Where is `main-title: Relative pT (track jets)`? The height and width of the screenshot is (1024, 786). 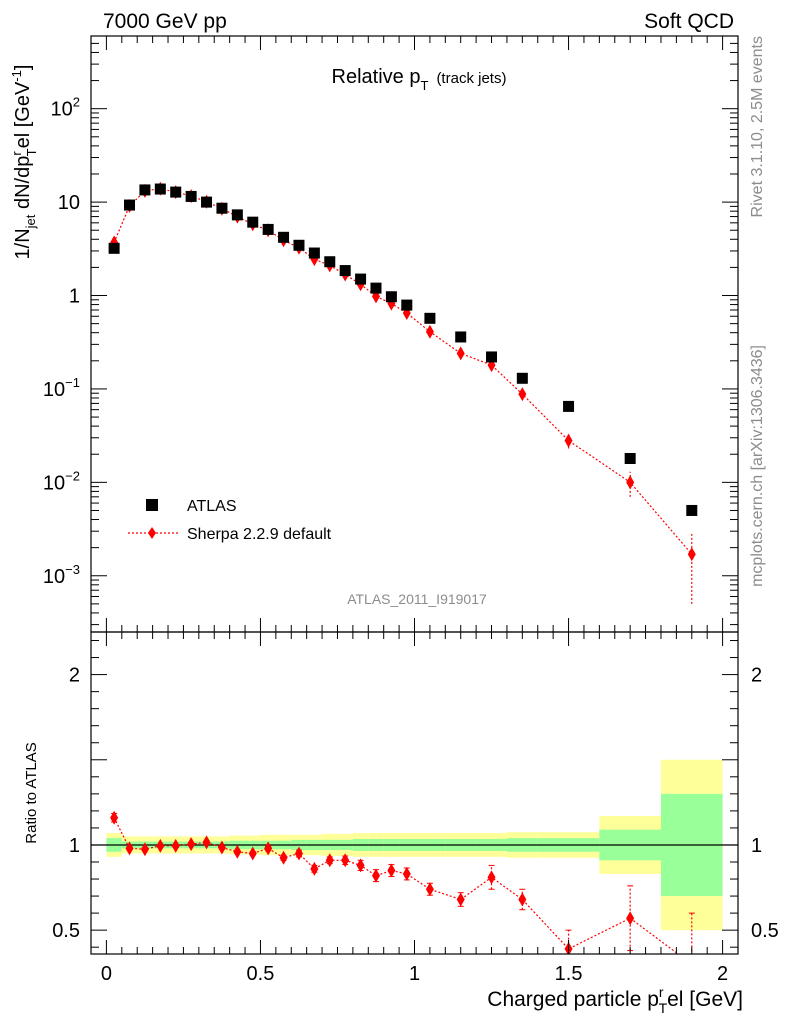 main-title: Relative pT (track jets) is located at coordinates (419, 79).